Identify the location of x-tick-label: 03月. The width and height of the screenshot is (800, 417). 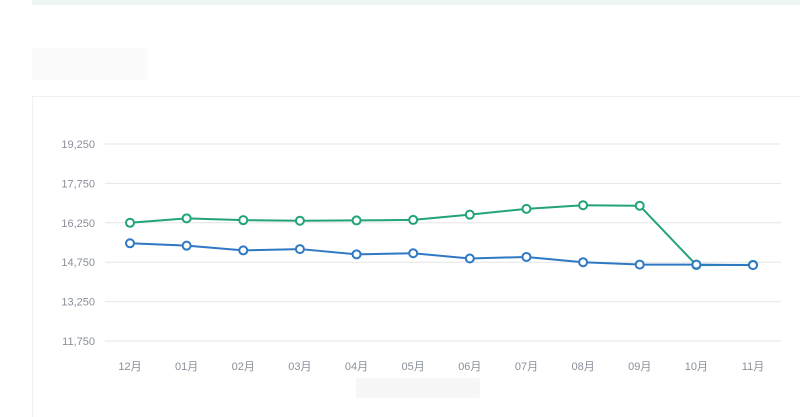
(299, 367).